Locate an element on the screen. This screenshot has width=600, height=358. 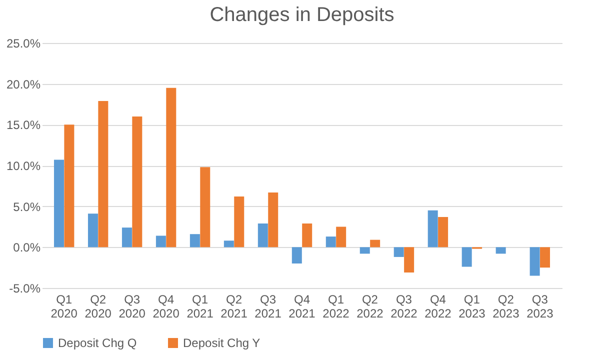
x-tick-label: Q1 2022 is located at coordinates (336, 306).